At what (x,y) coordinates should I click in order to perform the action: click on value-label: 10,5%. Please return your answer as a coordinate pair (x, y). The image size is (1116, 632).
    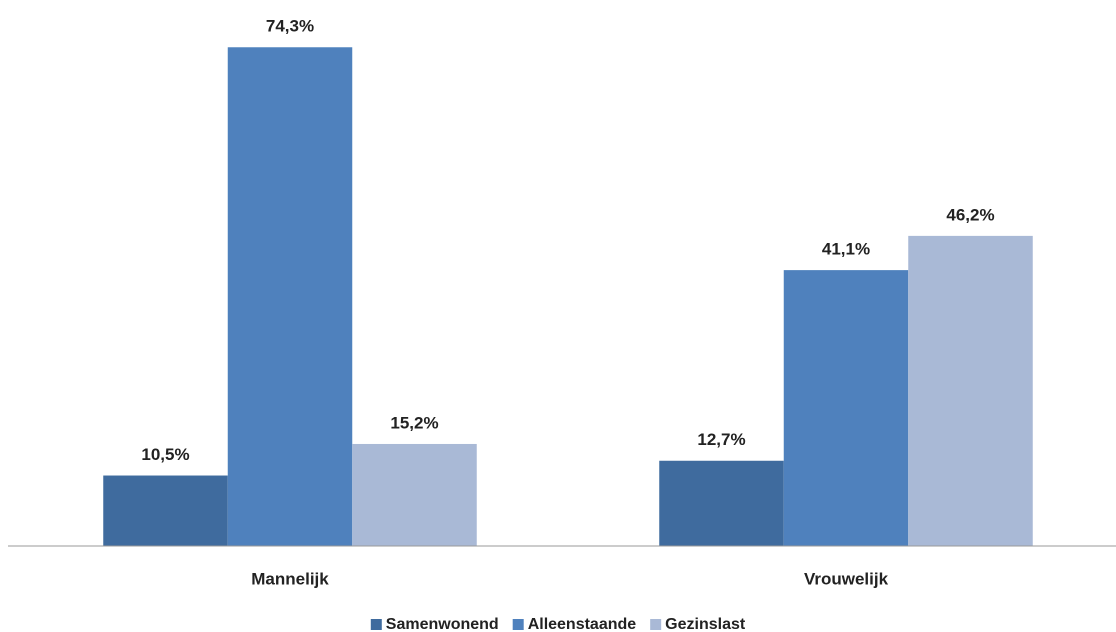
    Looking at the image, I should click on (165, 454).